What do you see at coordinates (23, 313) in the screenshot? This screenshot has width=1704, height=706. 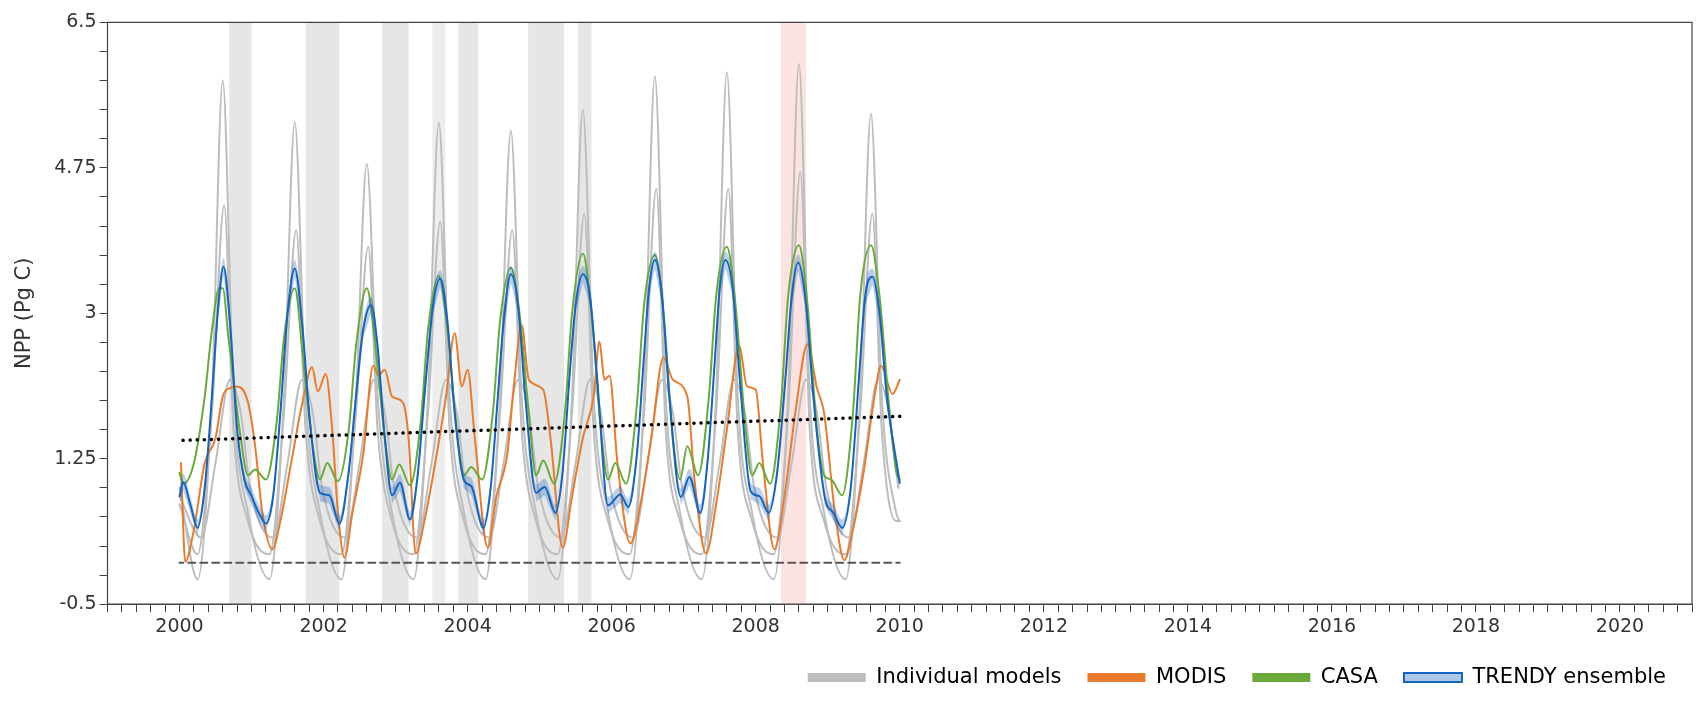 I see `y-axis-title: NPP (Pg C)` at bounding box center [23, 313].